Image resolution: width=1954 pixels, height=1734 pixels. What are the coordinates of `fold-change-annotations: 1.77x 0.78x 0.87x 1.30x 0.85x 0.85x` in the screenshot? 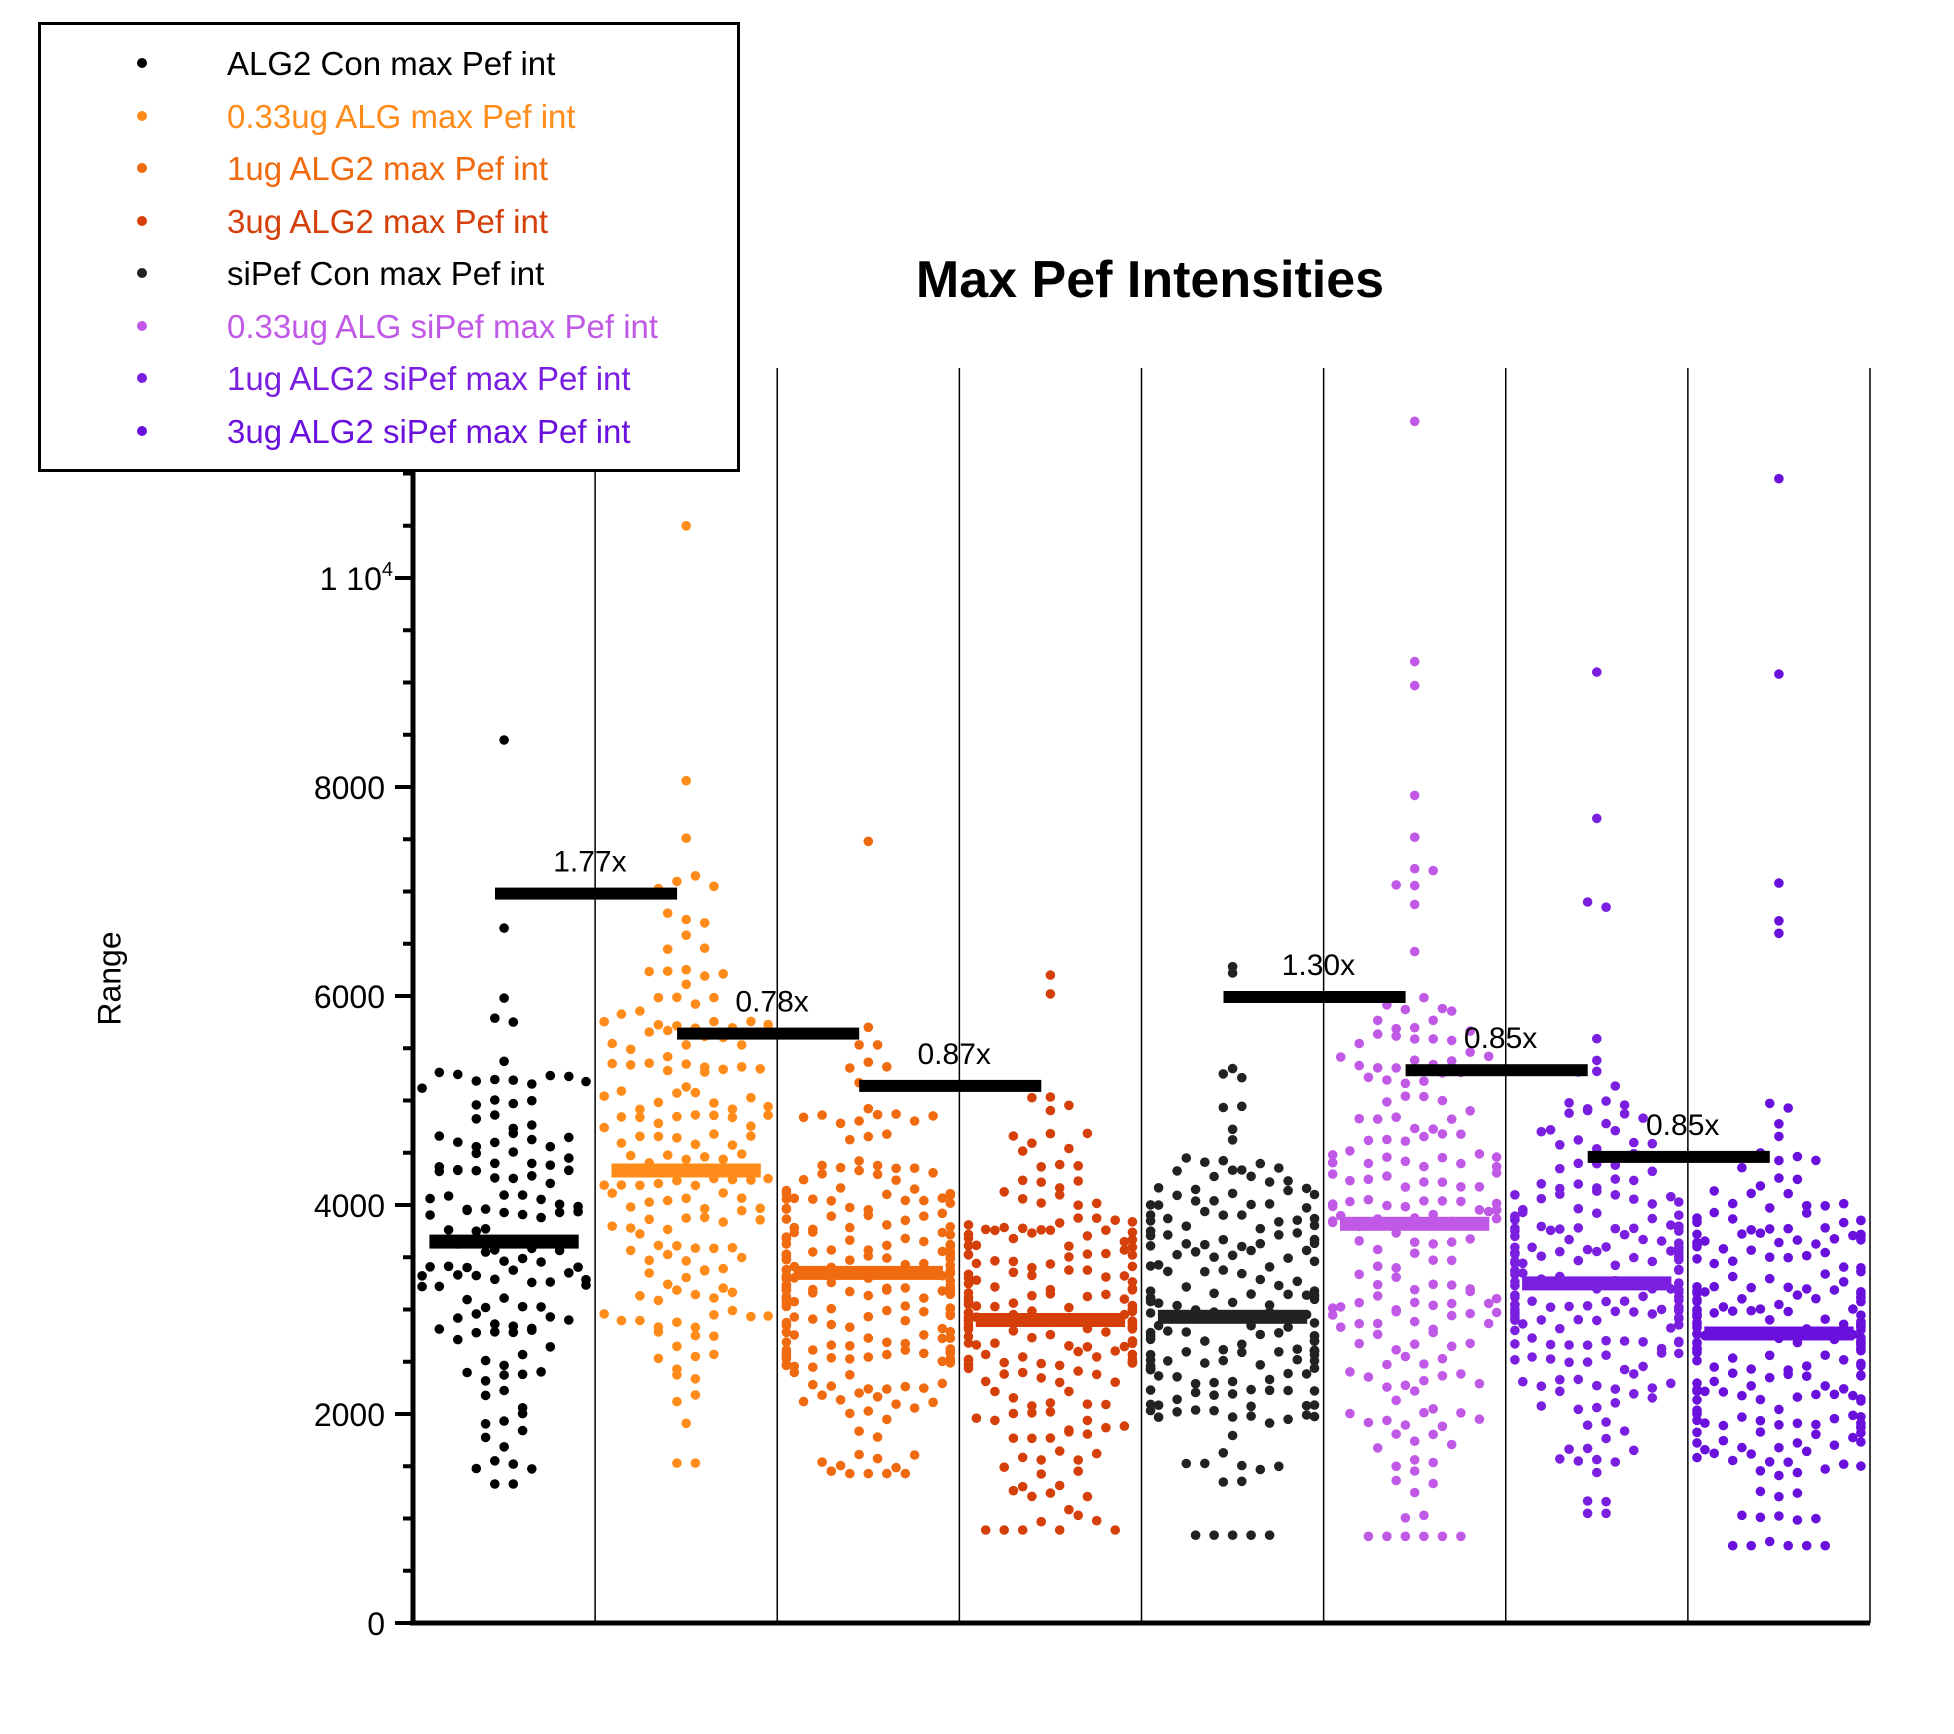 It's located at (1132, 1004).